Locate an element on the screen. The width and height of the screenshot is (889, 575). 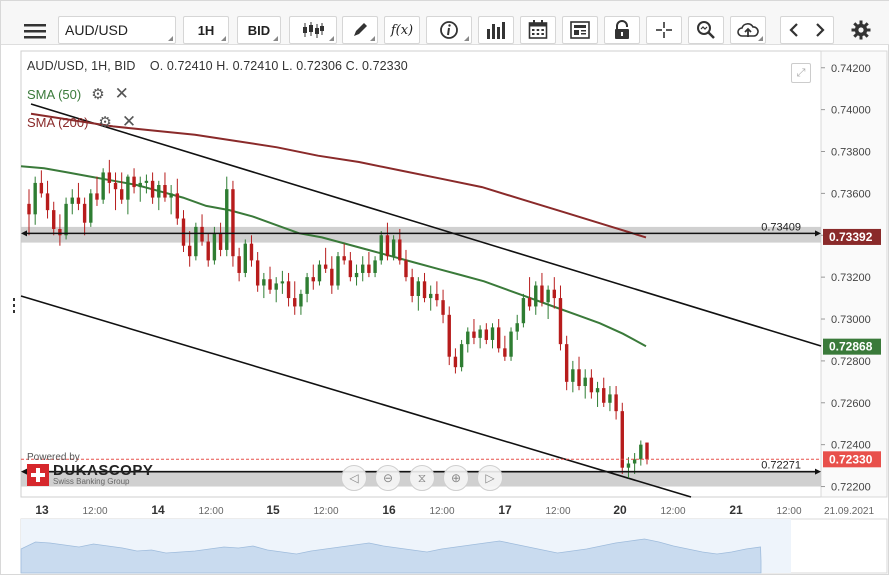
x-tick-label: 21 is located at coordinates (736, 510).